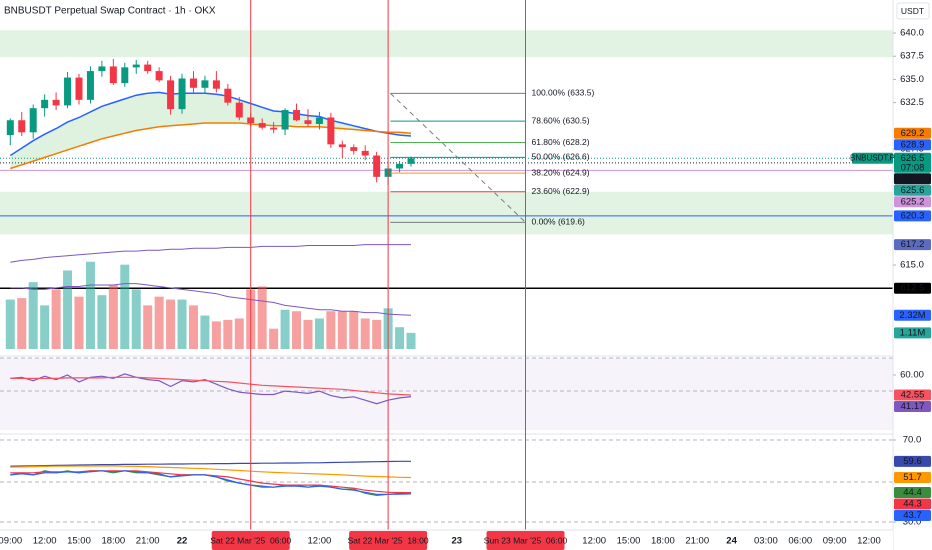 This screenshot has height=550, width=932. Describe the element at coordinates (912, 522) in the screenshot. I see `y-tick-label: 30.0` at that location.